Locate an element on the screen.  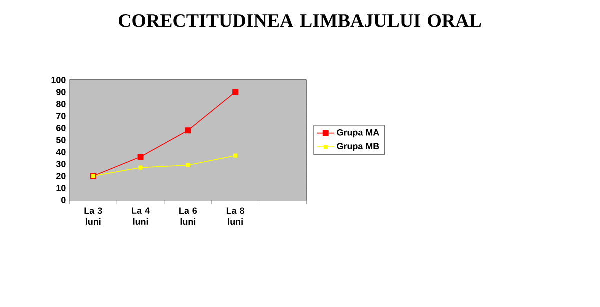
legend-label: Grupa MA is located at coordinates (358, 133).